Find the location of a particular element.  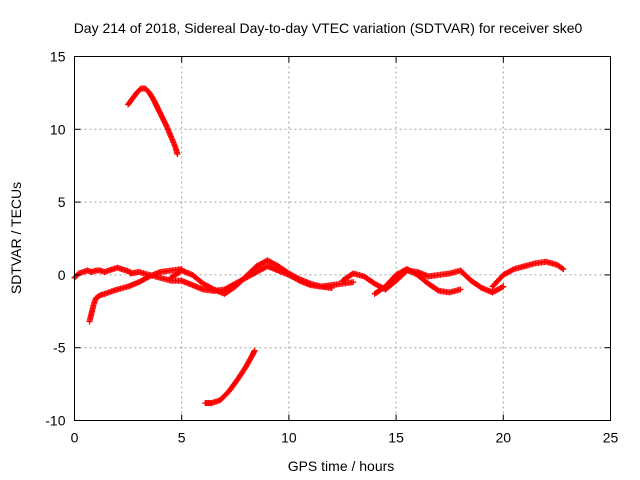

x-axis-label: GPS time / hours is located at coordinates (341, 466).